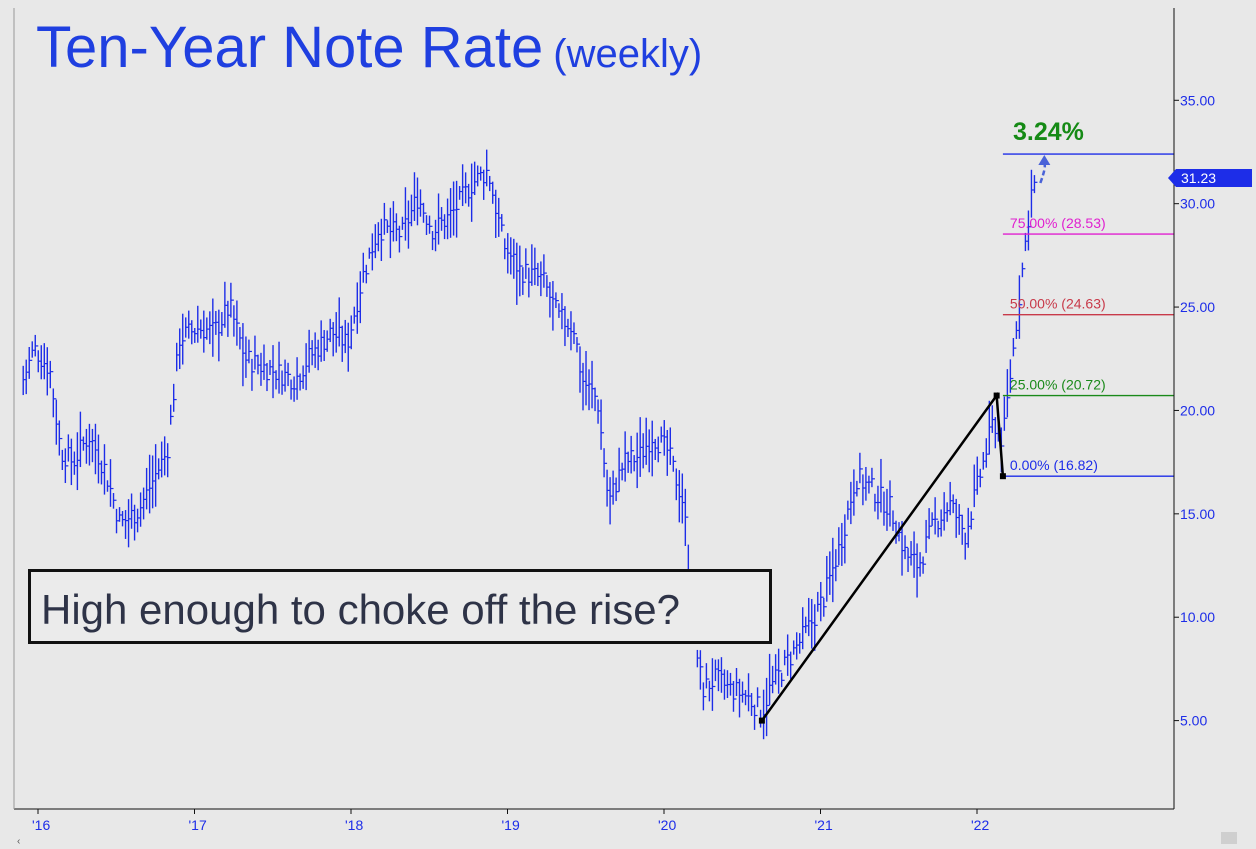  What do you see at coordinates (1054, 465) in the screenshot?
I see `fib-label: 0.00% (16.82)` at bounding box center [1054, 465].